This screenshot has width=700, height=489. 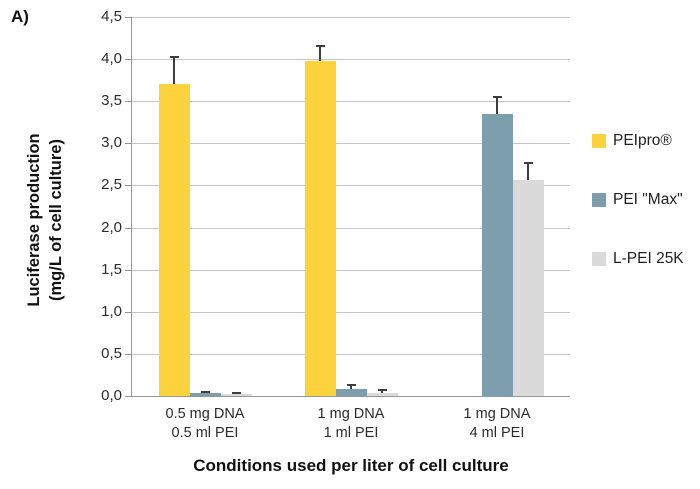 I want to click on y-tick-label: 1,0, so click(x=111, y=311).